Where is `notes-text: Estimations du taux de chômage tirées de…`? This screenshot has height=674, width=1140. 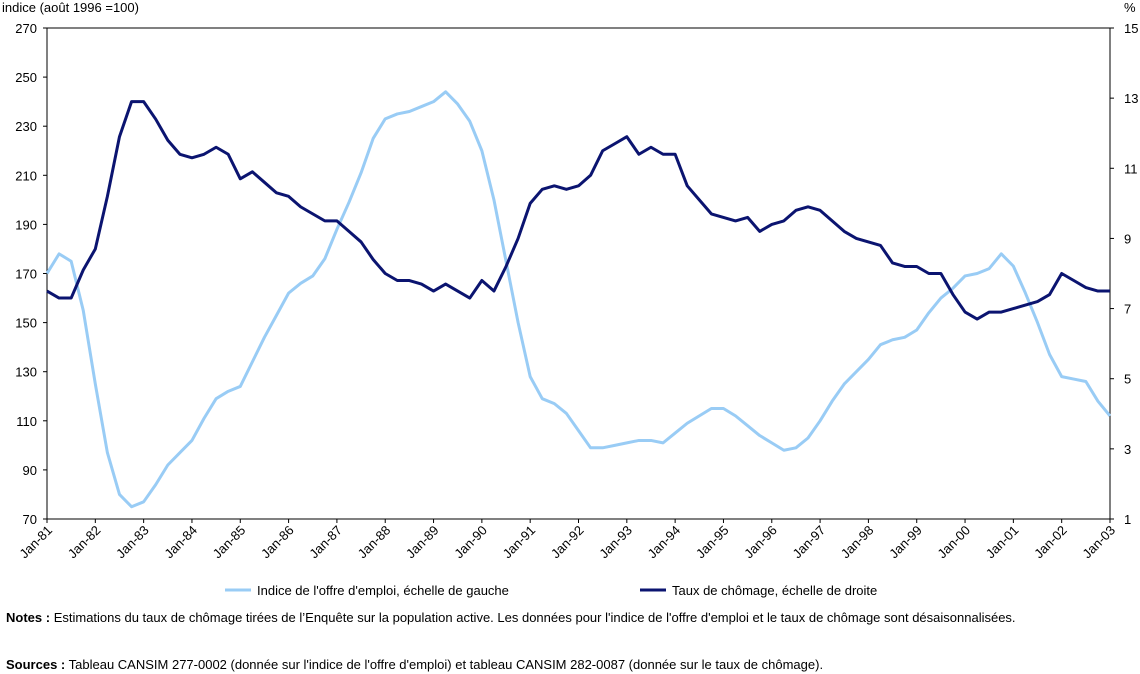 notes-text: Estimations du taux de chômage tirées de… is located at coordinates (534, 617).